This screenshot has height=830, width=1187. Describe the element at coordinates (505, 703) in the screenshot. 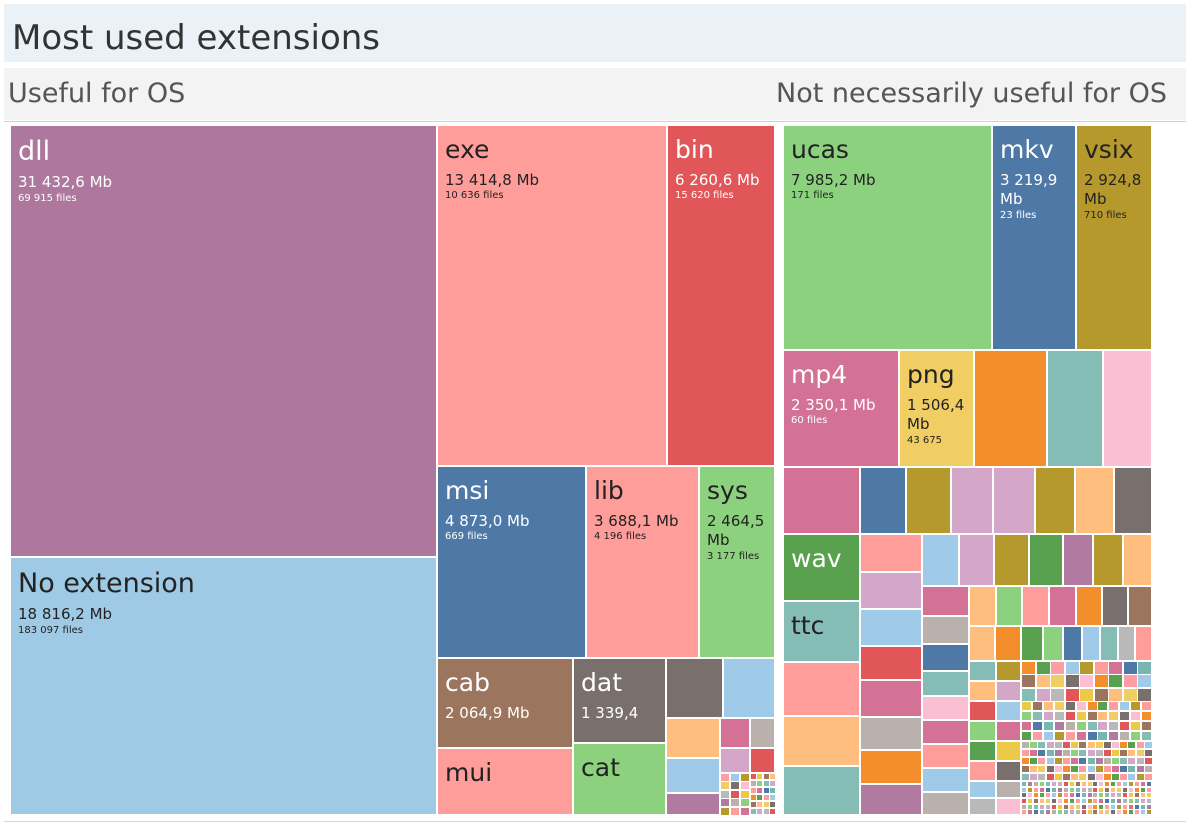

I see `treemap-cell-cab: cab 2 064,9 Mb` at that location.